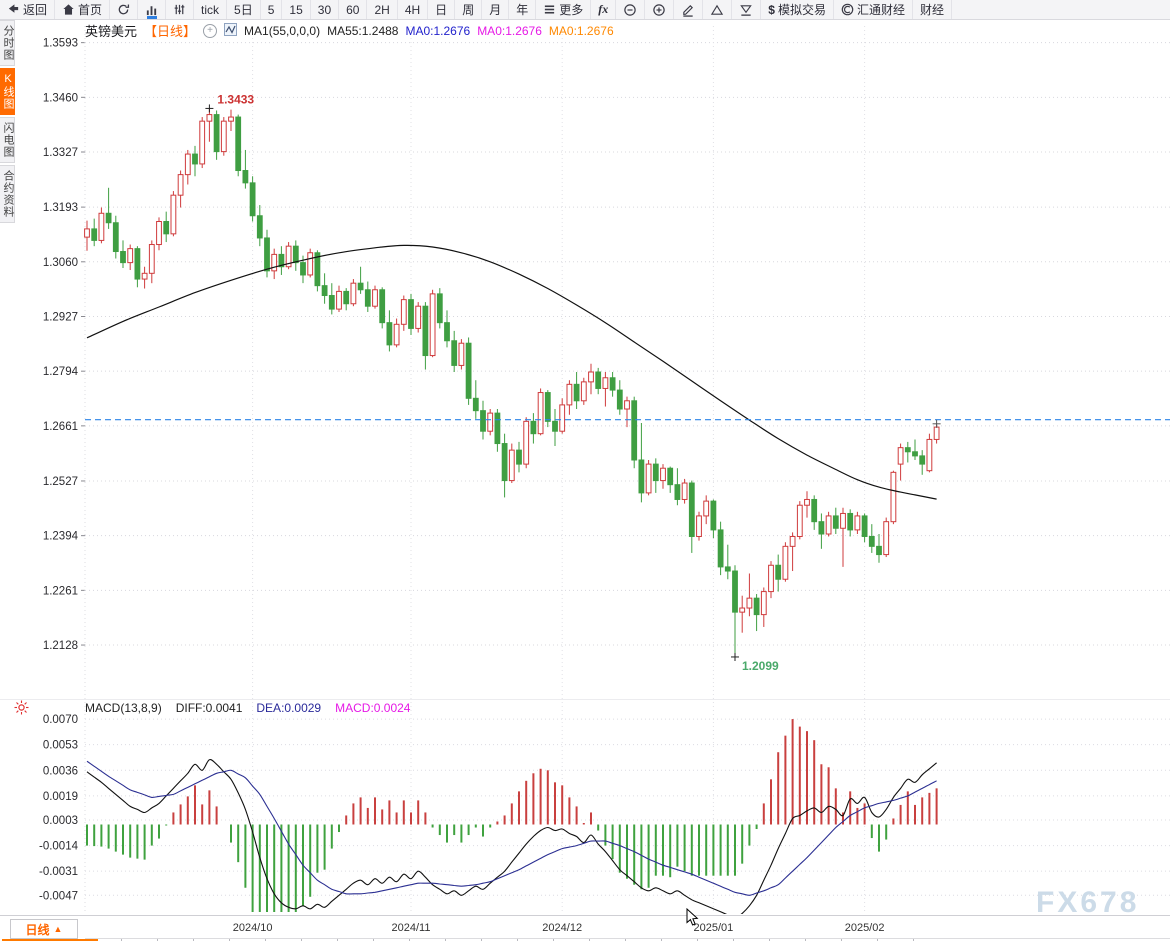 The image size is (1170, 941). I want to click on triangle-up-icon, so click(717, 10).